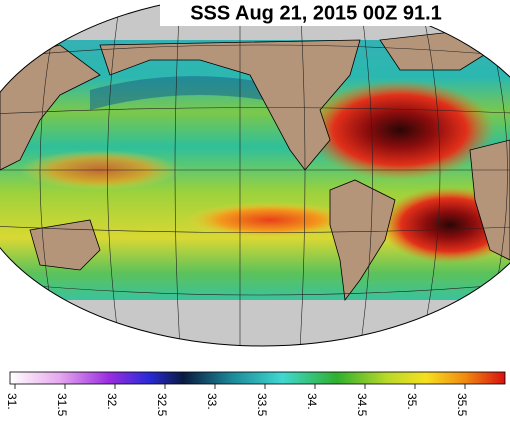  What do you see at coordinates (270, 220) in the screenshot?
I see `salty-pacific` at bounding box center [270, 220].